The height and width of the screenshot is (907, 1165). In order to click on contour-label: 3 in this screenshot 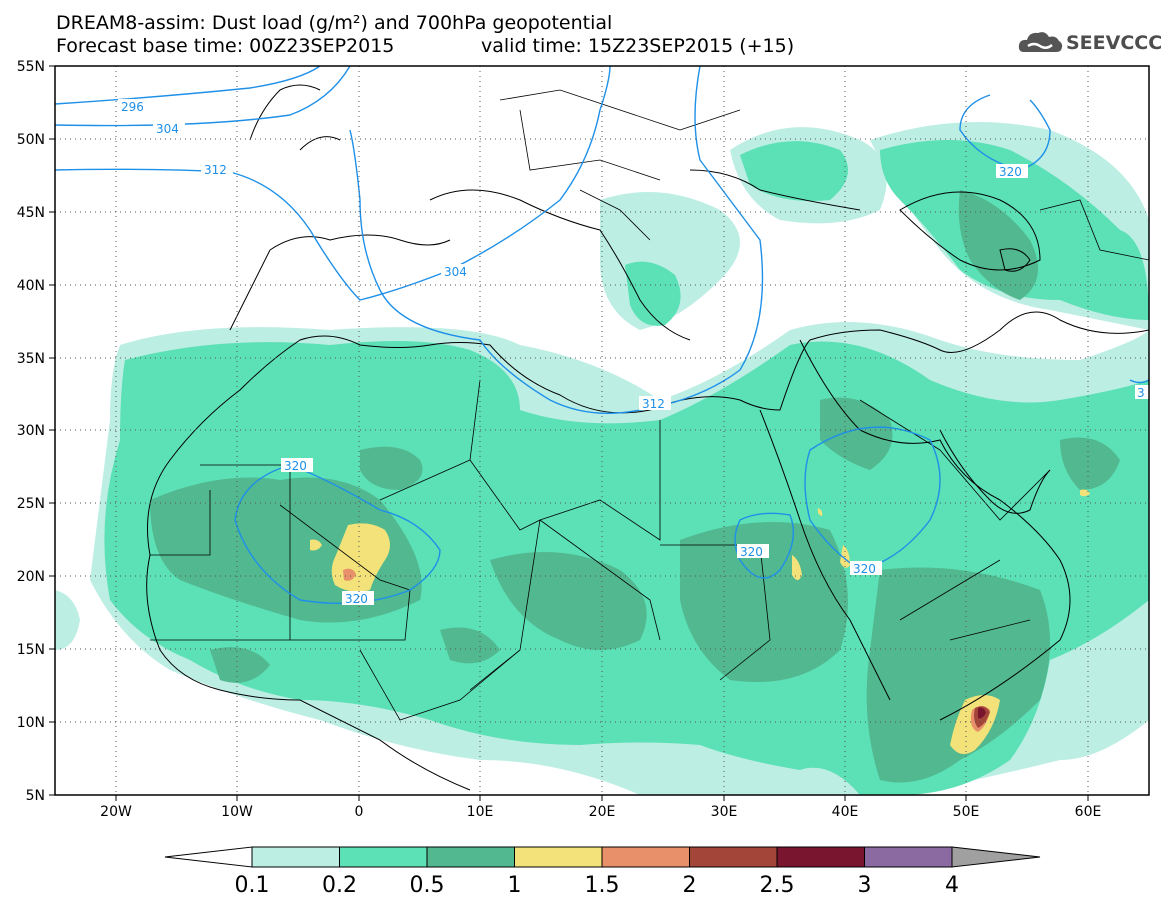, I will do `click(1141, 393)`.